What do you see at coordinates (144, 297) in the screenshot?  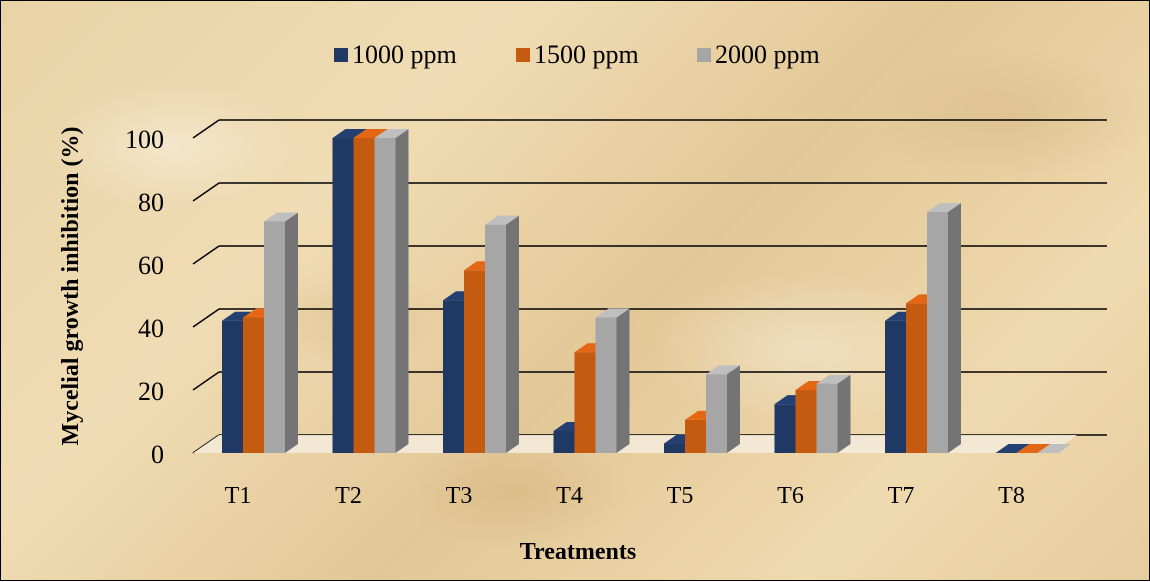 I see `y-axis-ticks: 0 20 40 60 80 100` at bounding box center [144, 297].